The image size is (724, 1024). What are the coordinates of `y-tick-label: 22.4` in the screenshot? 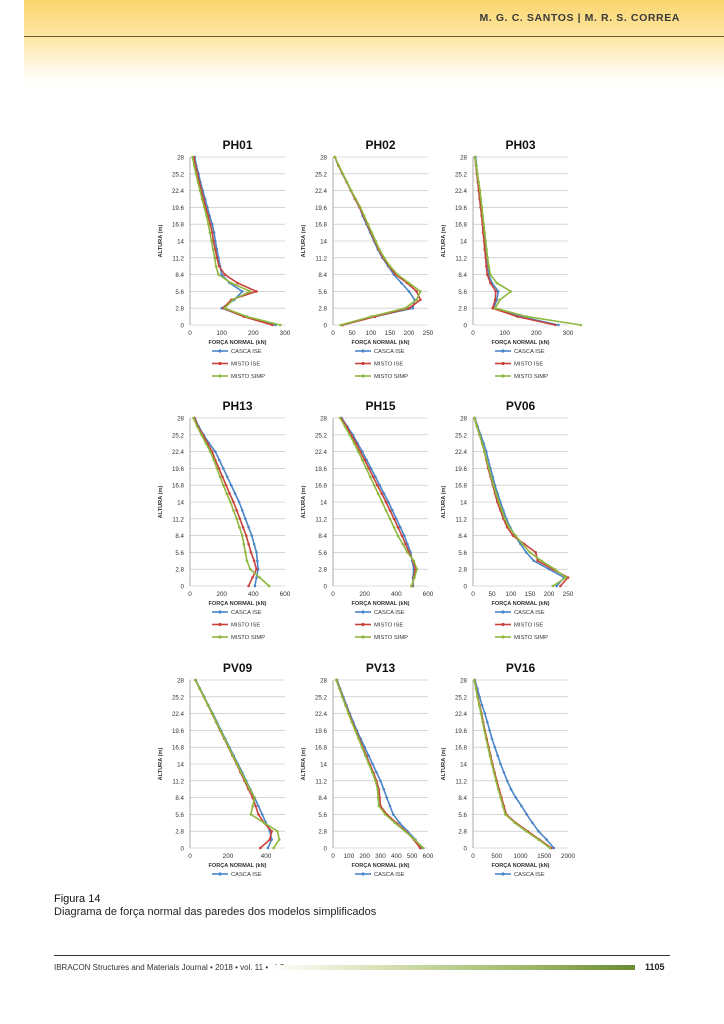 It's located at (178, 714).